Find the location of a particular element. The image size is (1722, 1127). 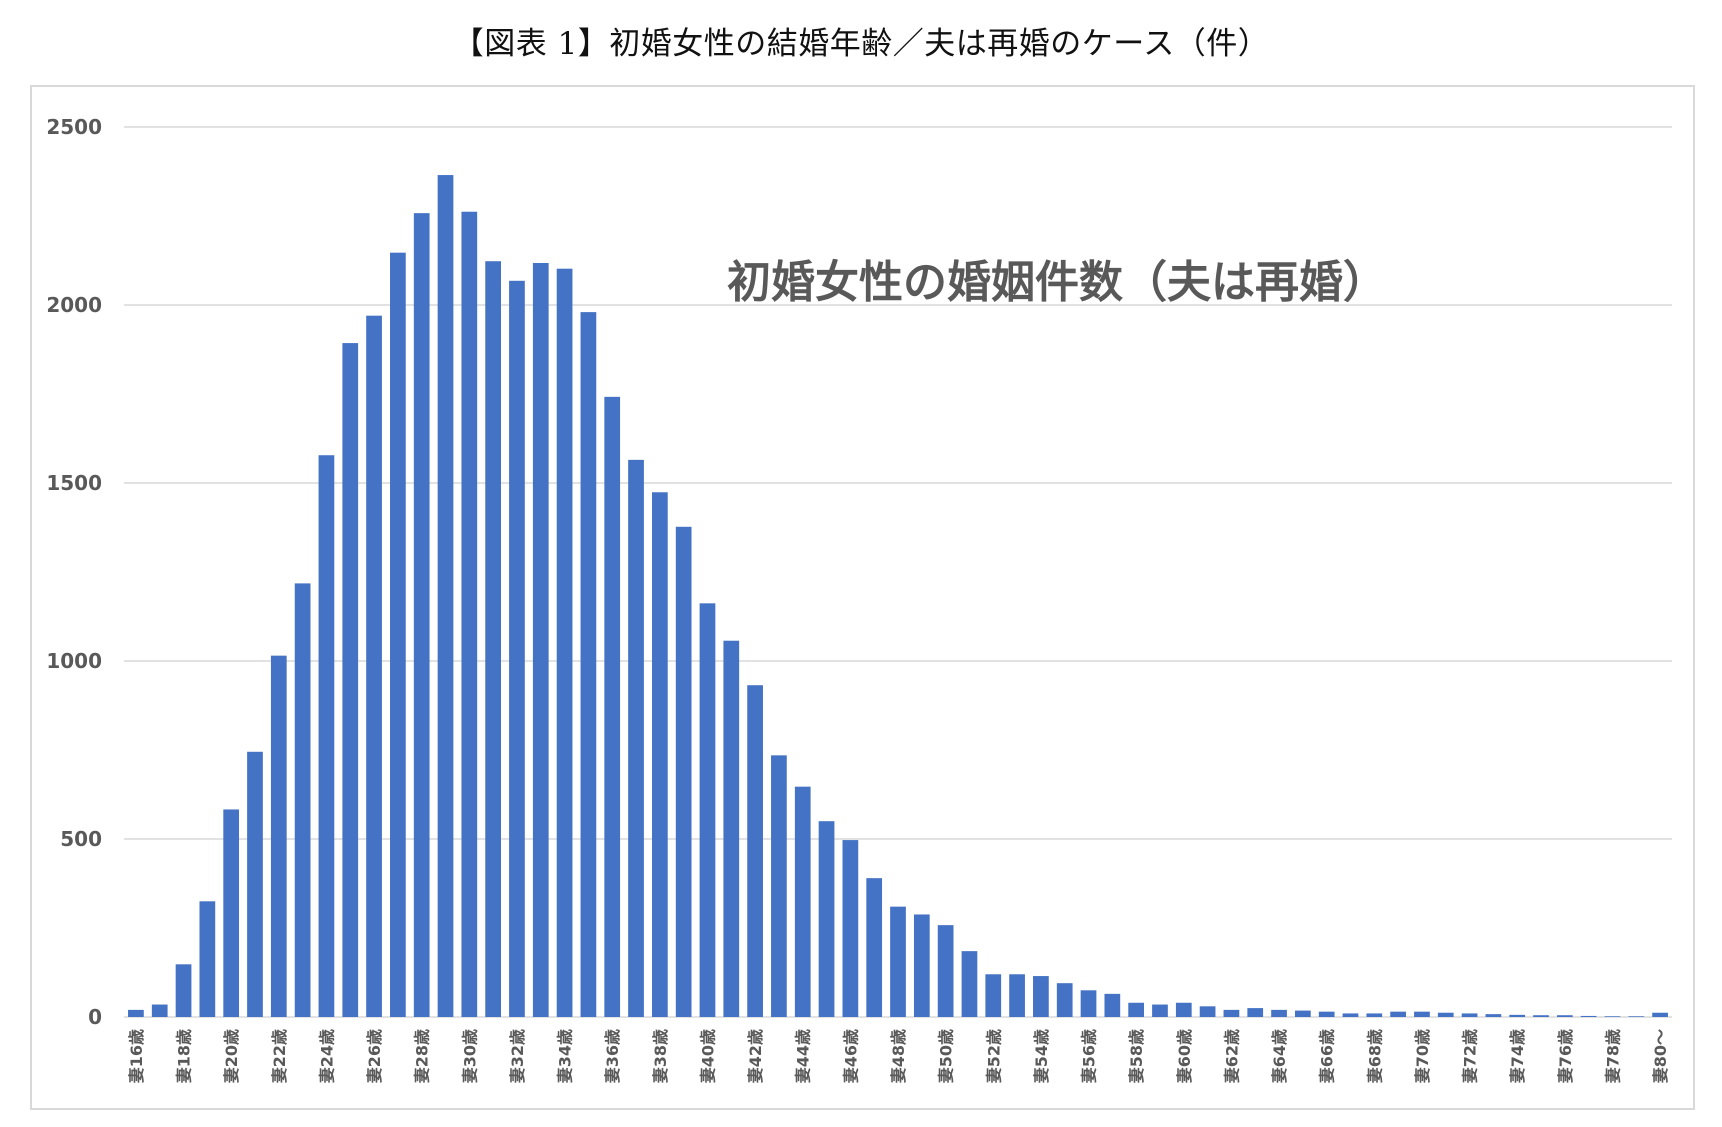

x-tick-label: 妻68歳 is located at coordinates (1374, 1056).